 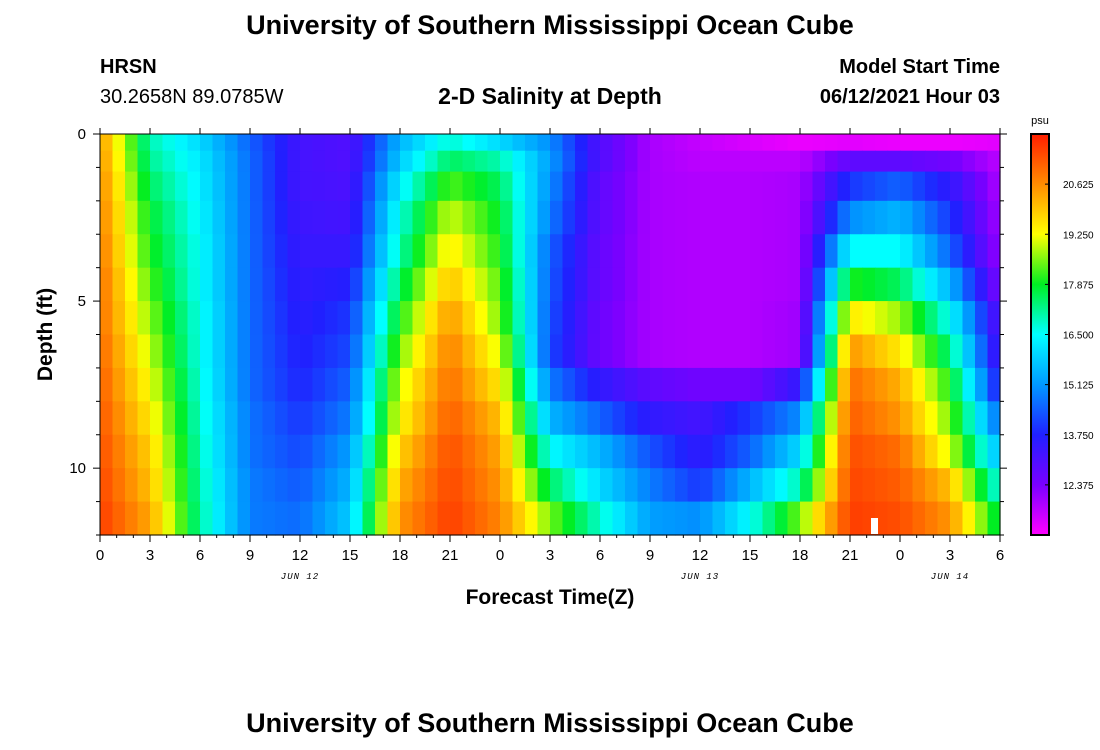 What do you see at coordinates (750, 555) in the screenshot?
I see `x-tick-label: 15` at bounding box center [750, 555].